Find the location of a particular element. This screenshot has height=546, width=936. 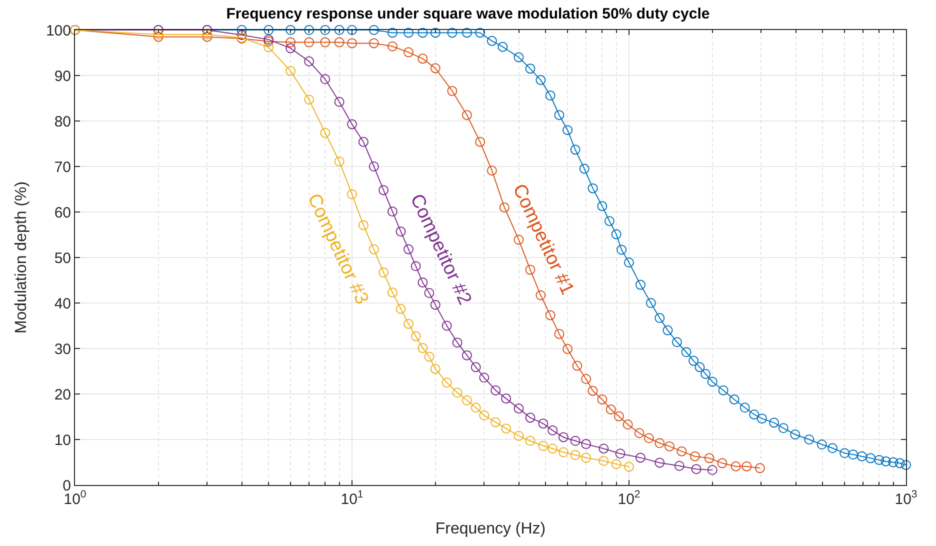

y-tick-label: 10 is located at coordinates (62, 440).